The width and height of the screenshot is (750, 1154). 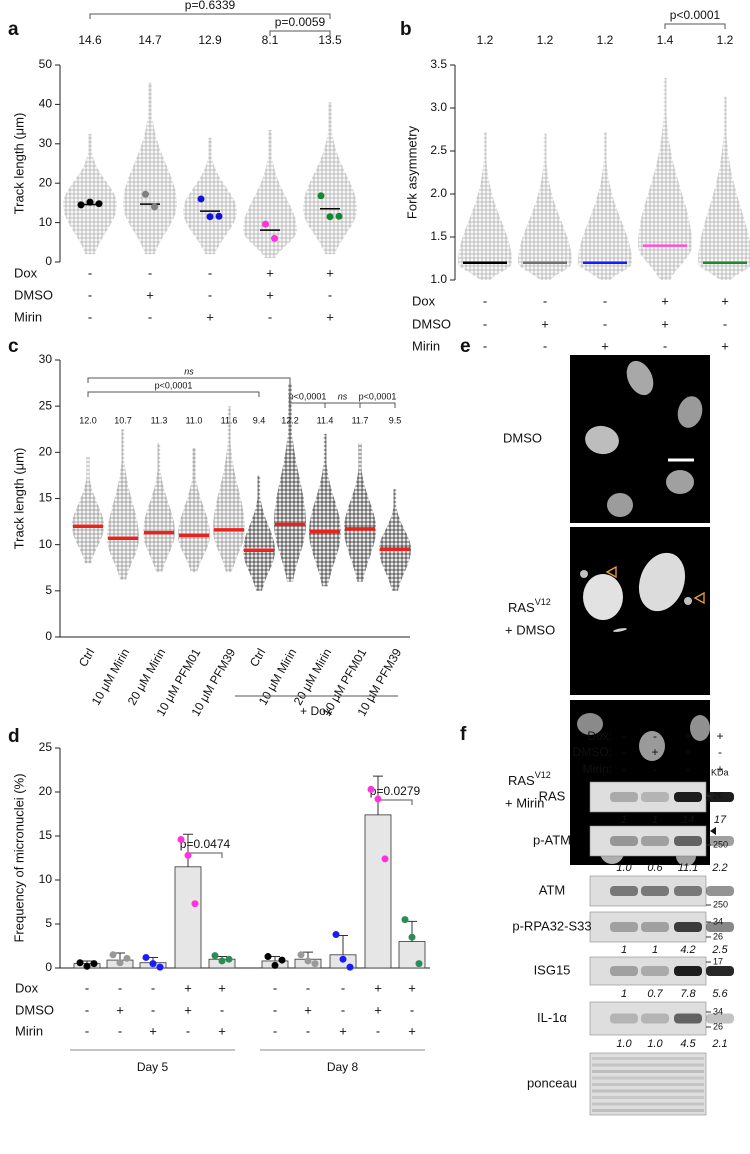 I want to click on header-name: Mirin:, so click(x=597, y=769).